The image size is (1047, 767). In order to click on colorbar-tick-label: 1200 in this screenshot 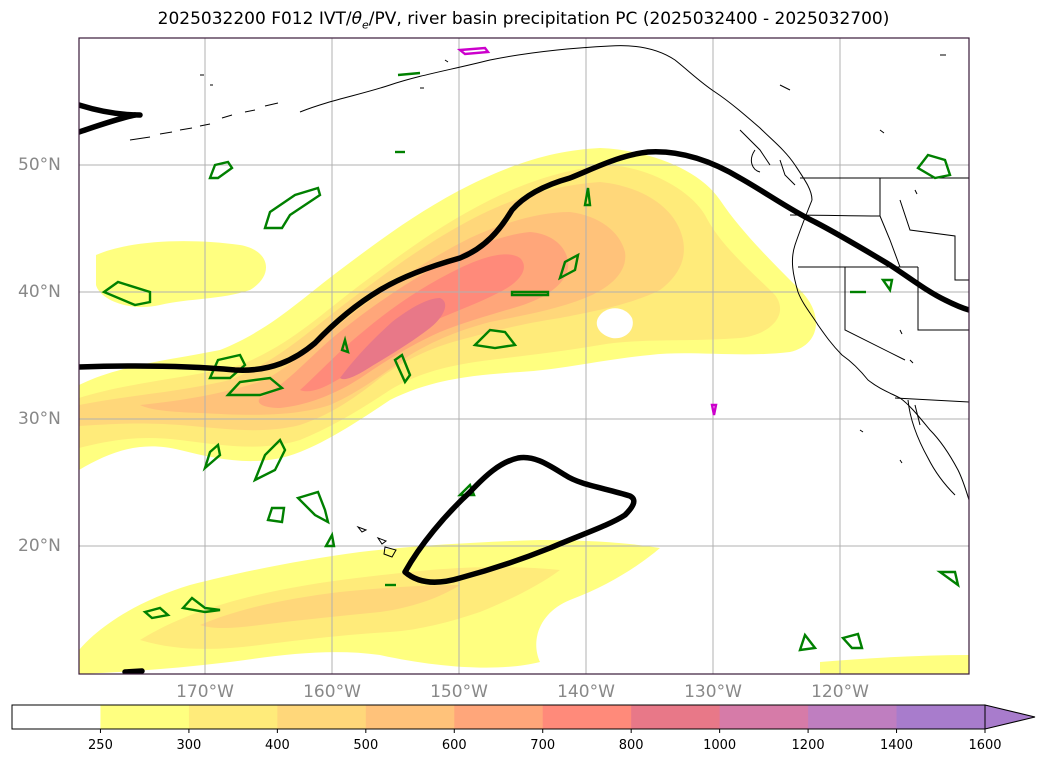, I will do `click(808, 745)`.